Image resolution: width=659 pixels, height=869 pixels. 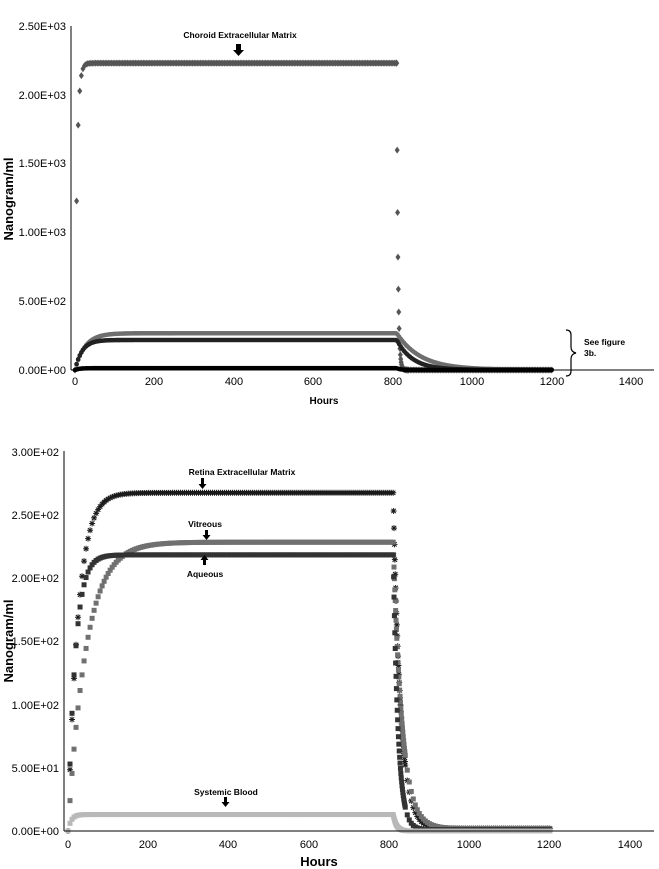 I want to click on chart-b-x-tick-label: 1200, so click(x=549, y=845).